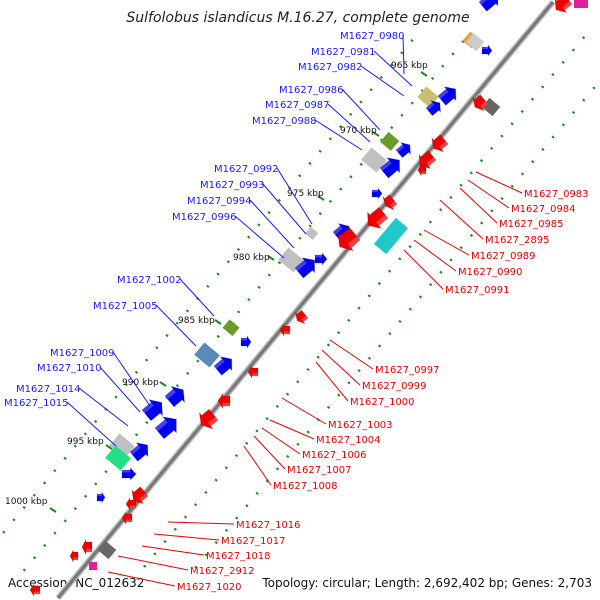 The image size is (600, 600). I want to click on kbp-label-990: 990 kbp, so click(140, 383).